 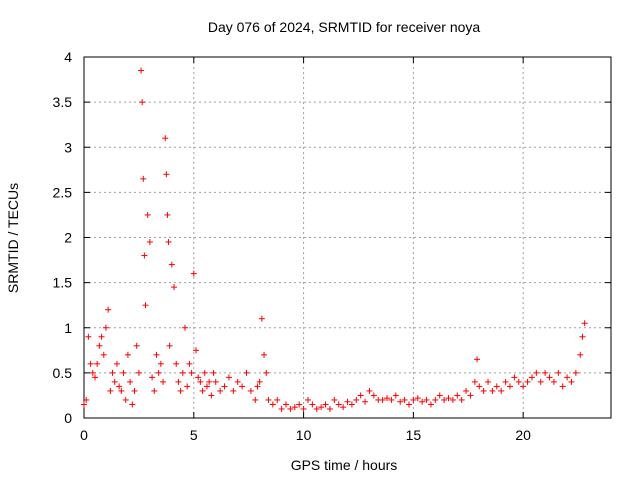 What do you see at coordinates (68, 57) in the screenshot?
I see `y-tick-label: 4` at bounding box center [68, 57].